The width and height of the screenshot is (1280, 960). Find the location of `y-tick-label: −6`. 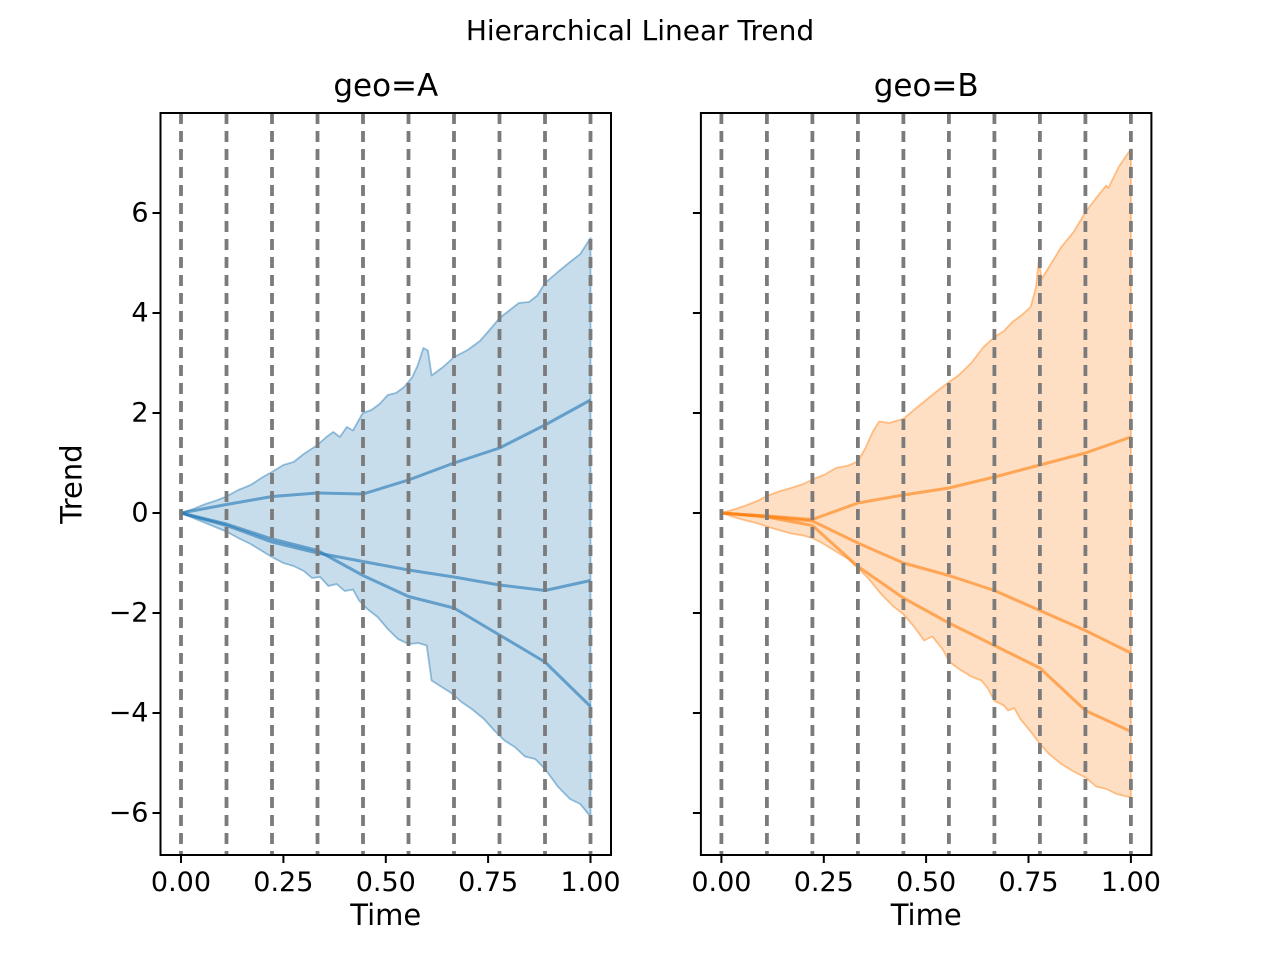

y-tick-label: −6 is located at coordinates (128, 813).